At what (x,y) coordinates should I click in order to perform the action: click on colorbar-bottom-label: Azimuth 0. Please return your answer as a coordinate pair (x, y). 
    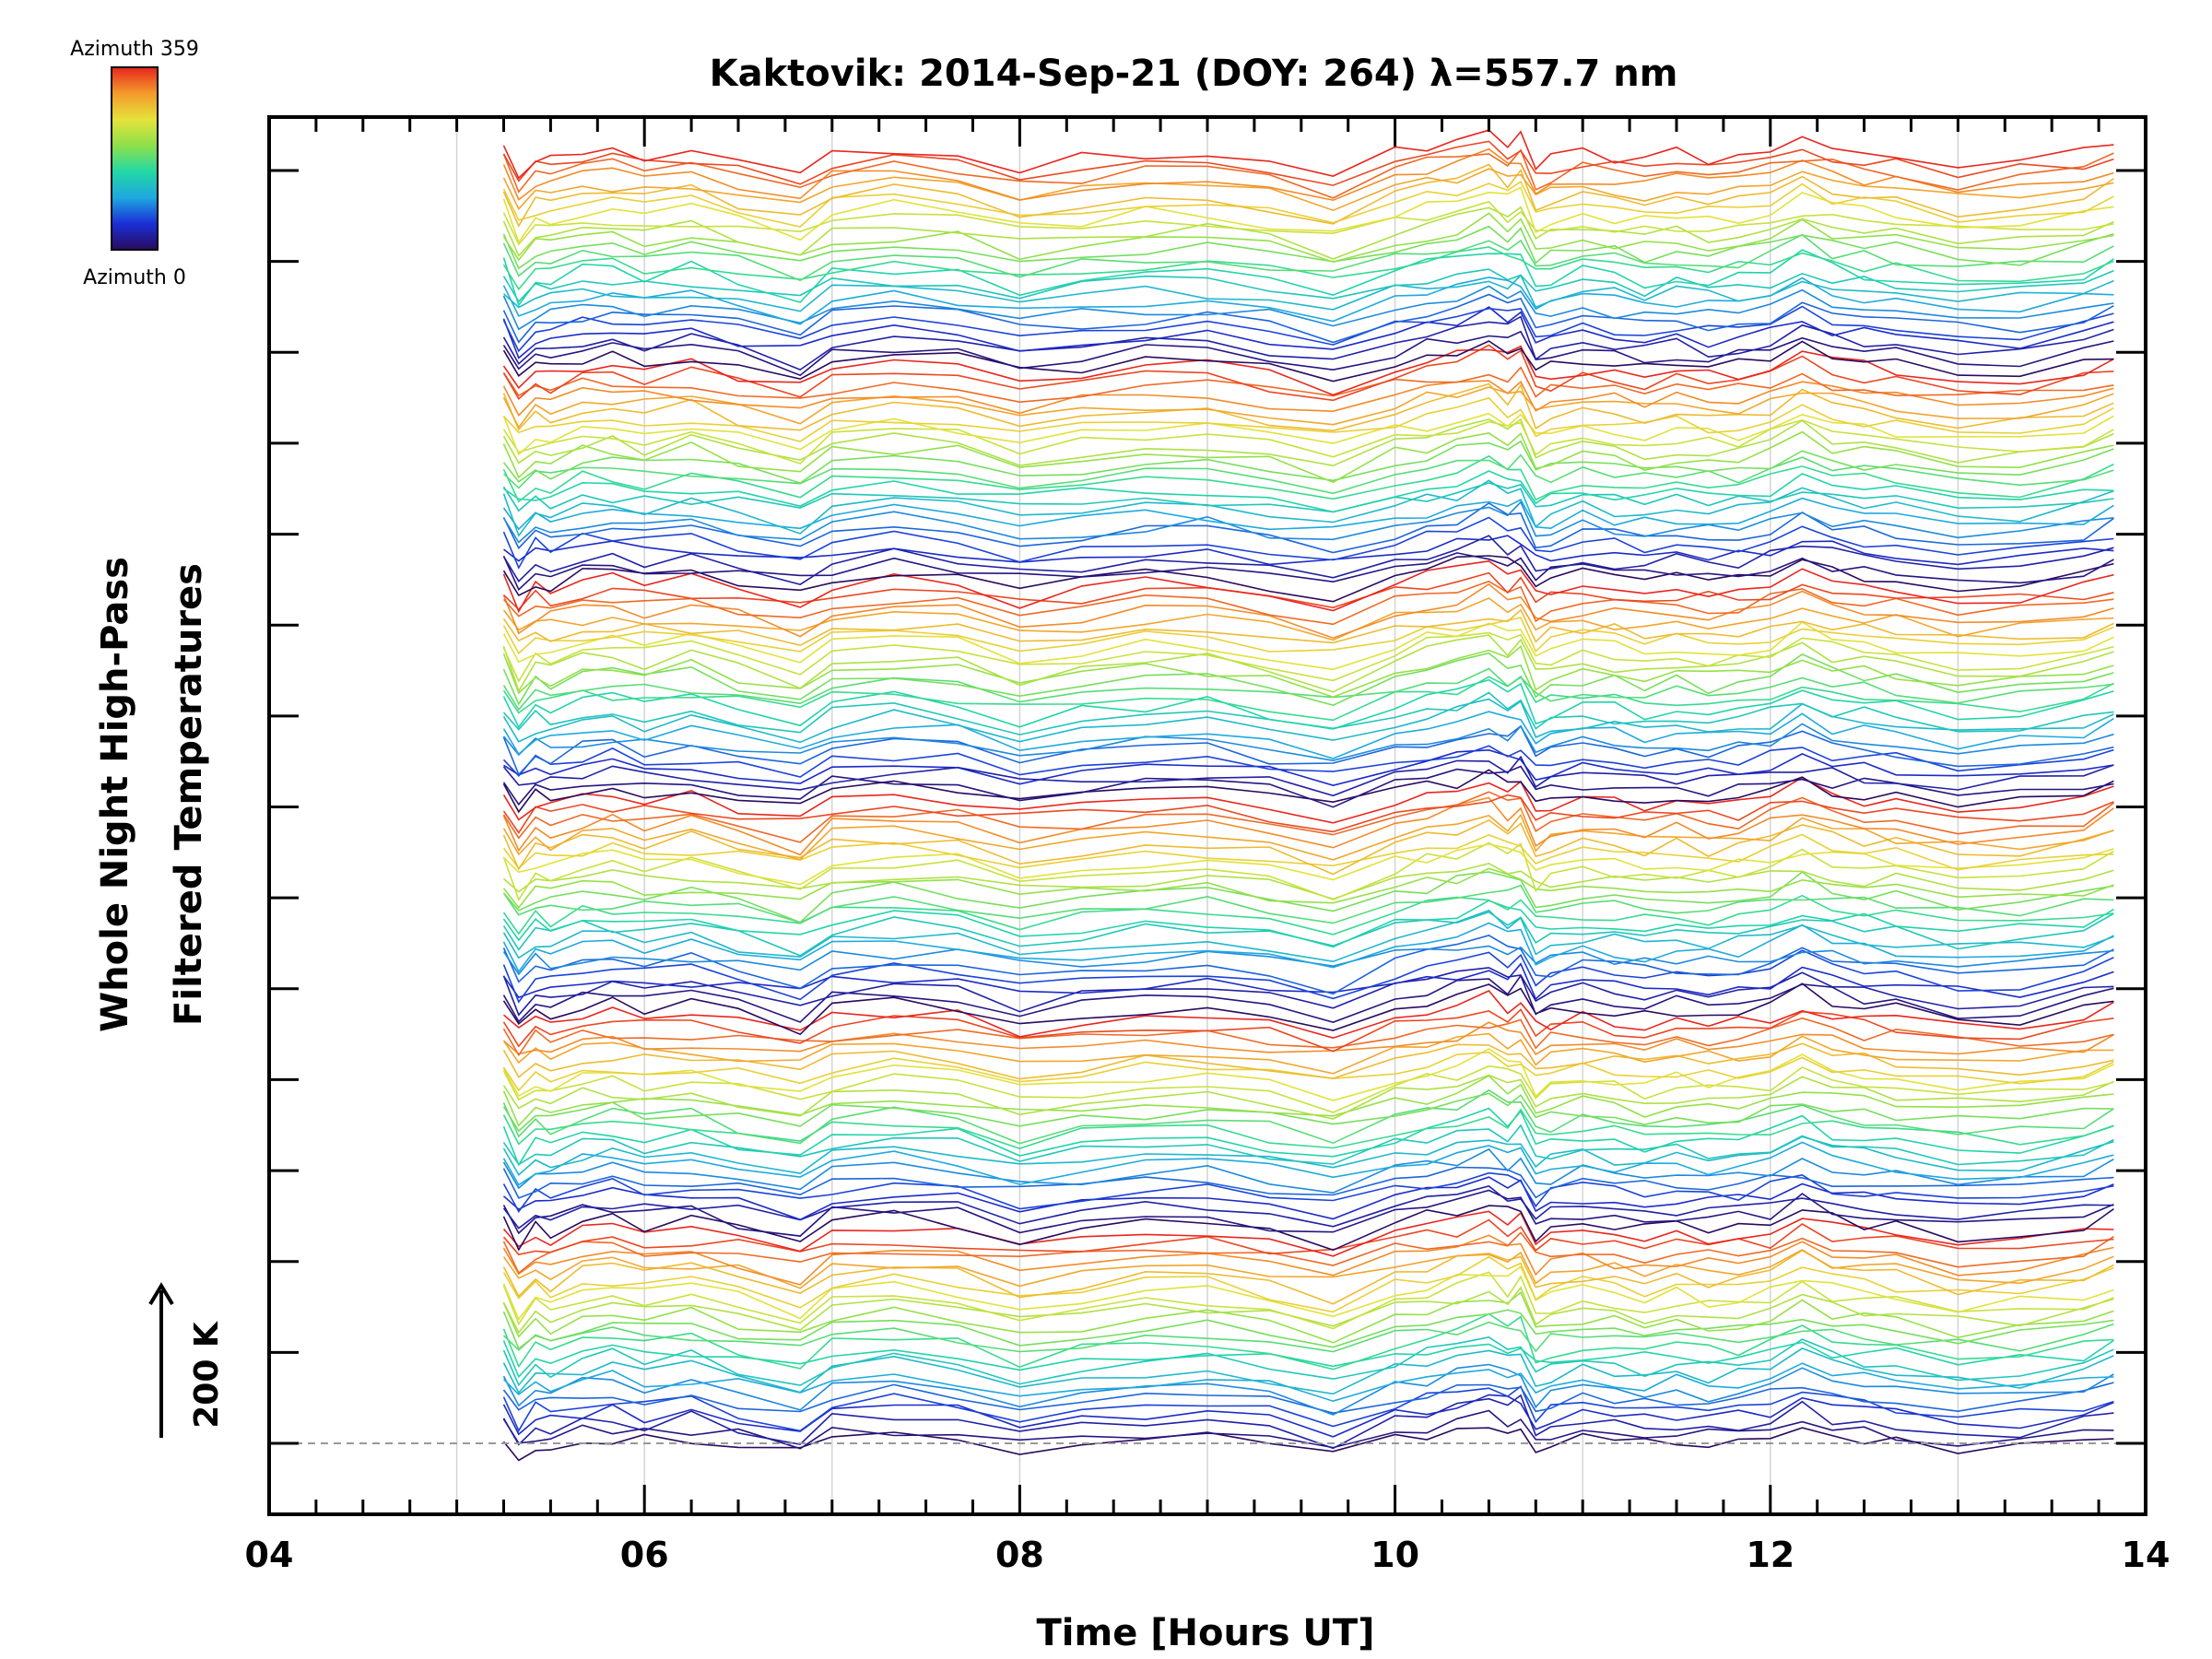
    Looking at the image, I should click on (134, 277).